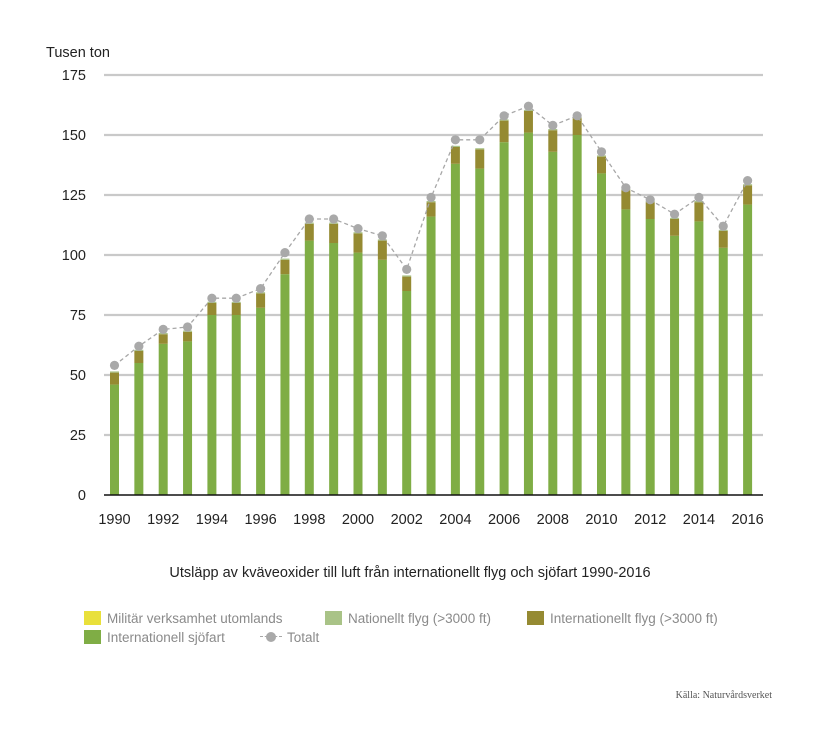 This screenshot has height=747, width=820. I want to click on y-tick-label: 0, so click(82, 496).